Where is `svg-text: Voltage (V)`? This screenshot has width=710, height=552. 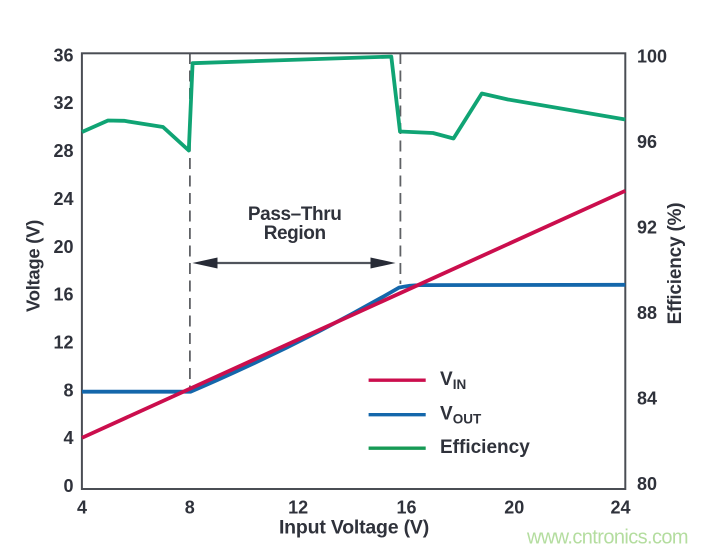
svg-text: Voltage (V) is located at coordinates (33, 266).